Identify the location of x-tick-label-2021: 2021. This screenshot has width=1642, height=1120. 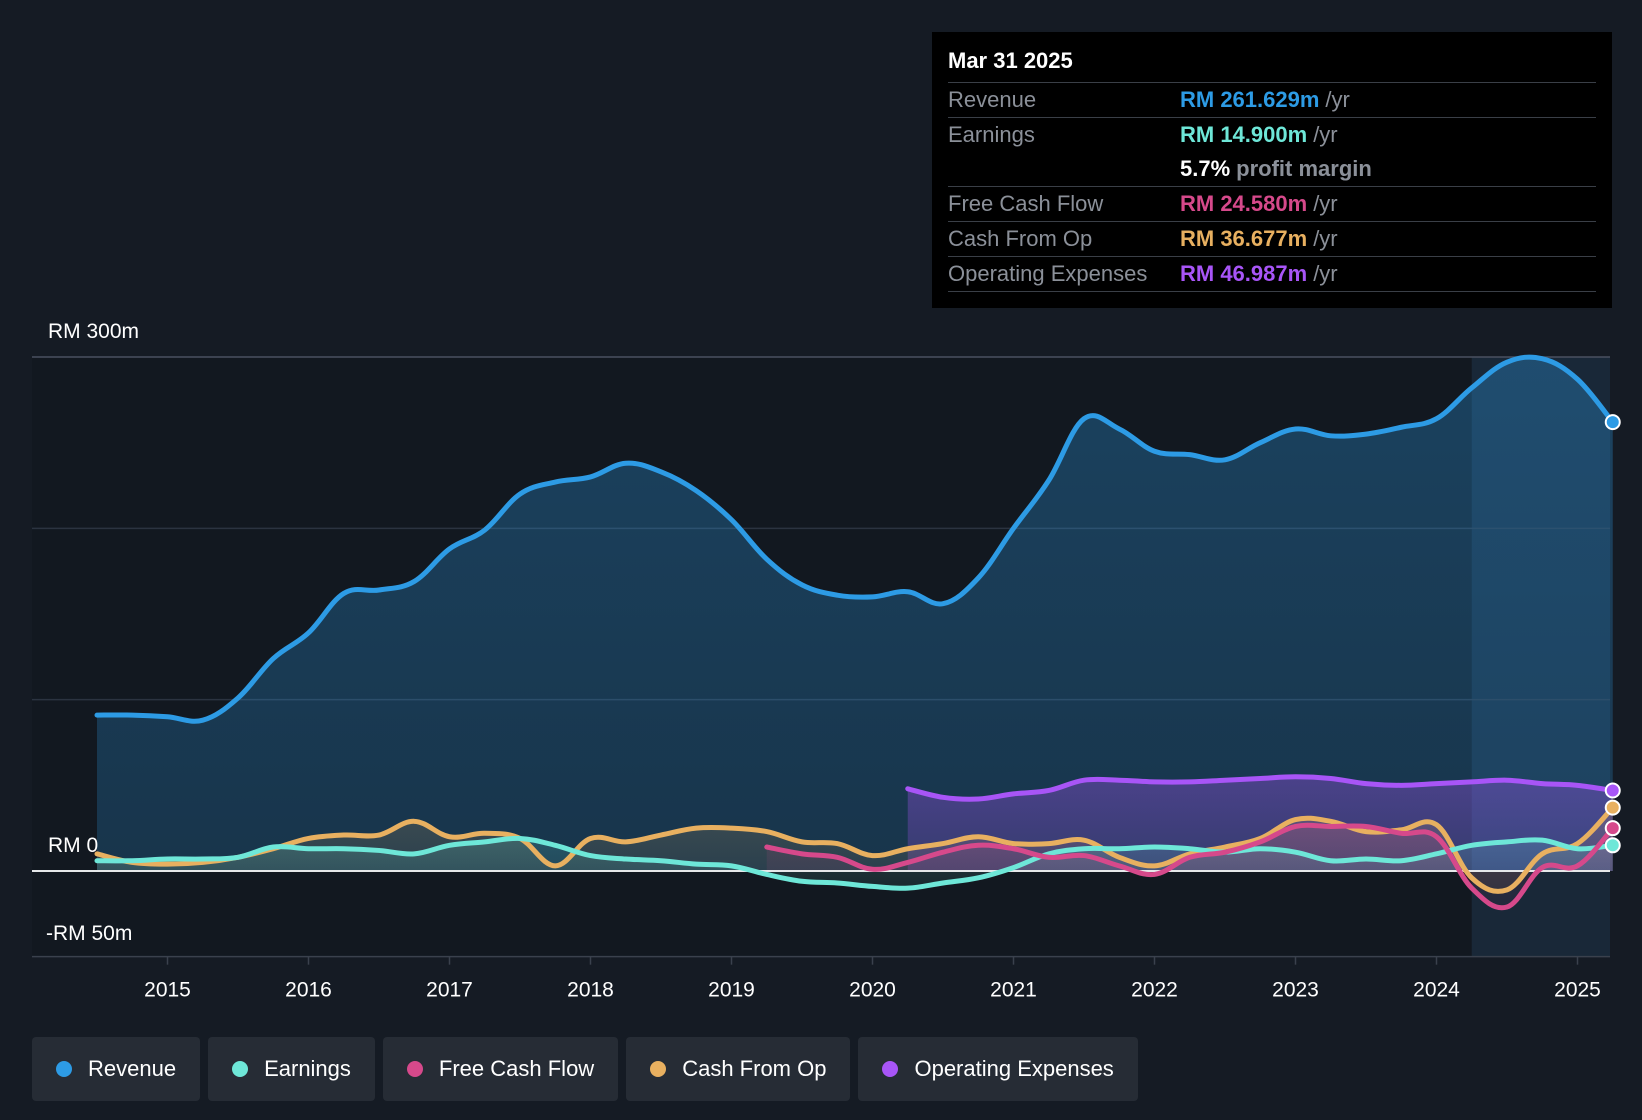
(1013, 990).